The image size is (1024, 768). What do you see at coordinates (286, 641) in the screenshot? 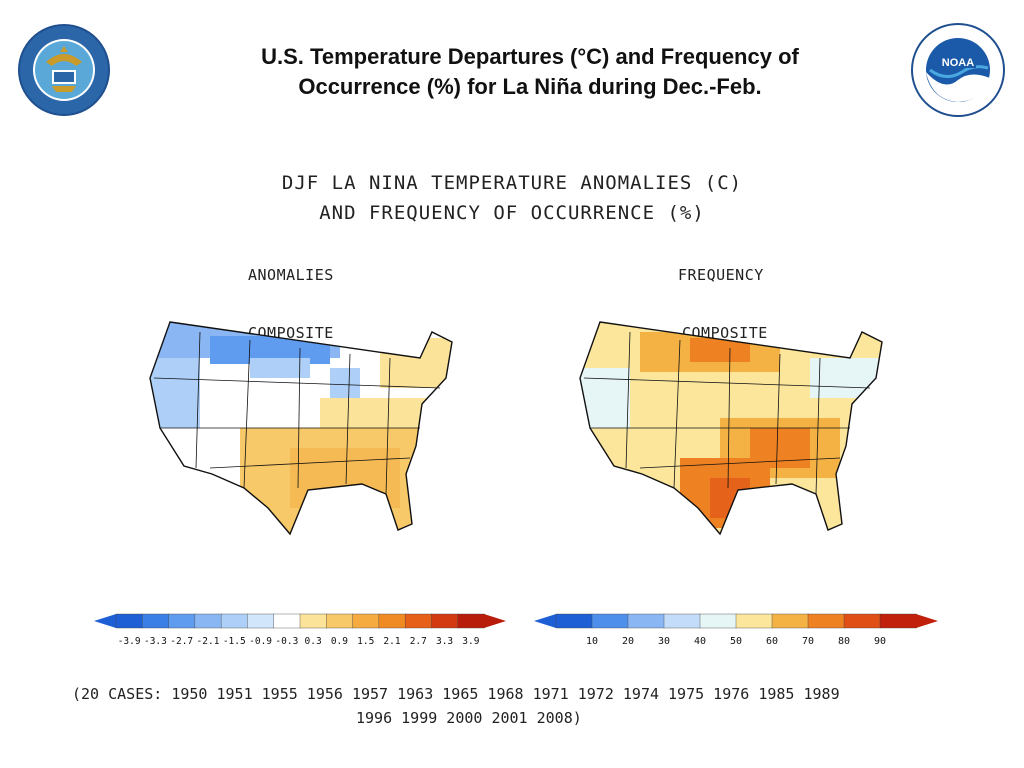
I see `anomaly-colorbar-tick-label: -0.3` at bounding box center [286, 641].